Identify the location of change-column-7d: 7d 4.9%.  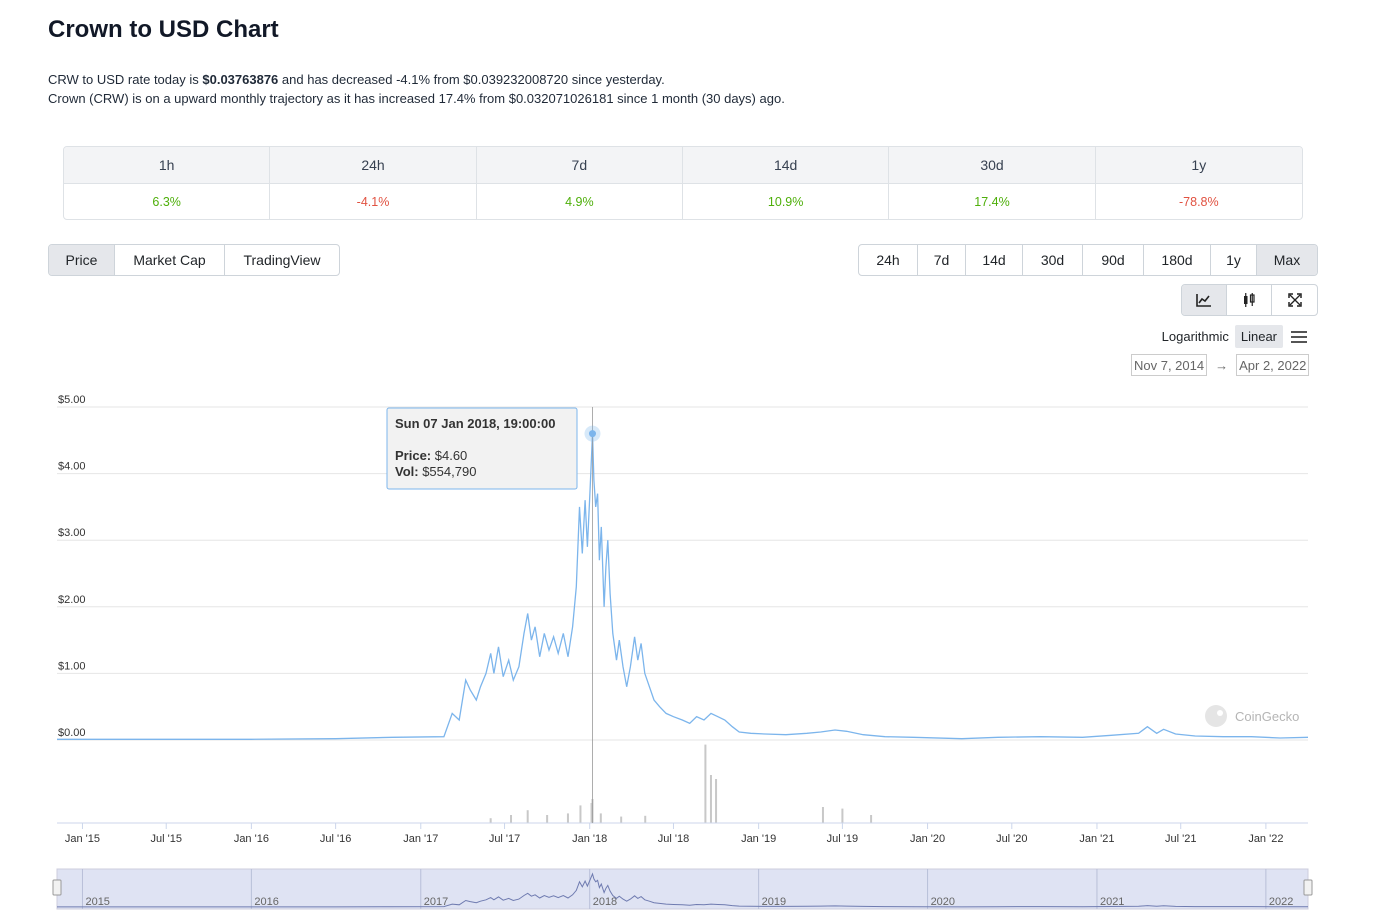
(579, 183).